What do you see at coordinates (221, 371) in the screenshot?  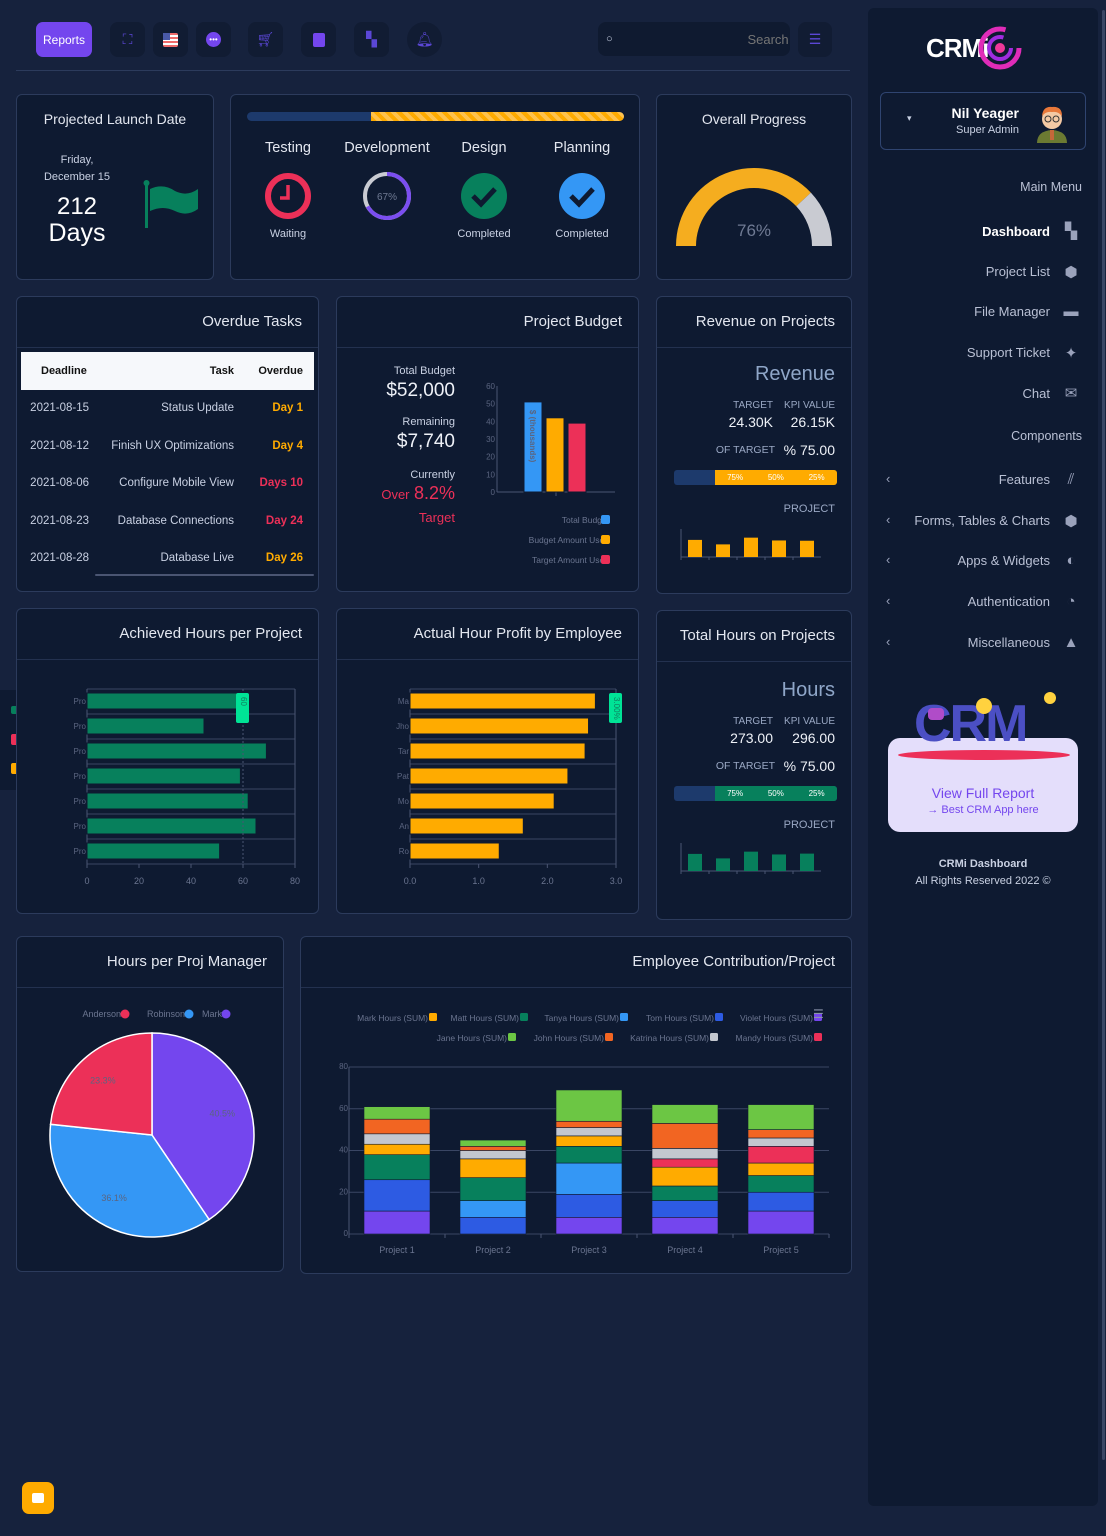 I see `column-header: Task` at bounding box center [221, 371].